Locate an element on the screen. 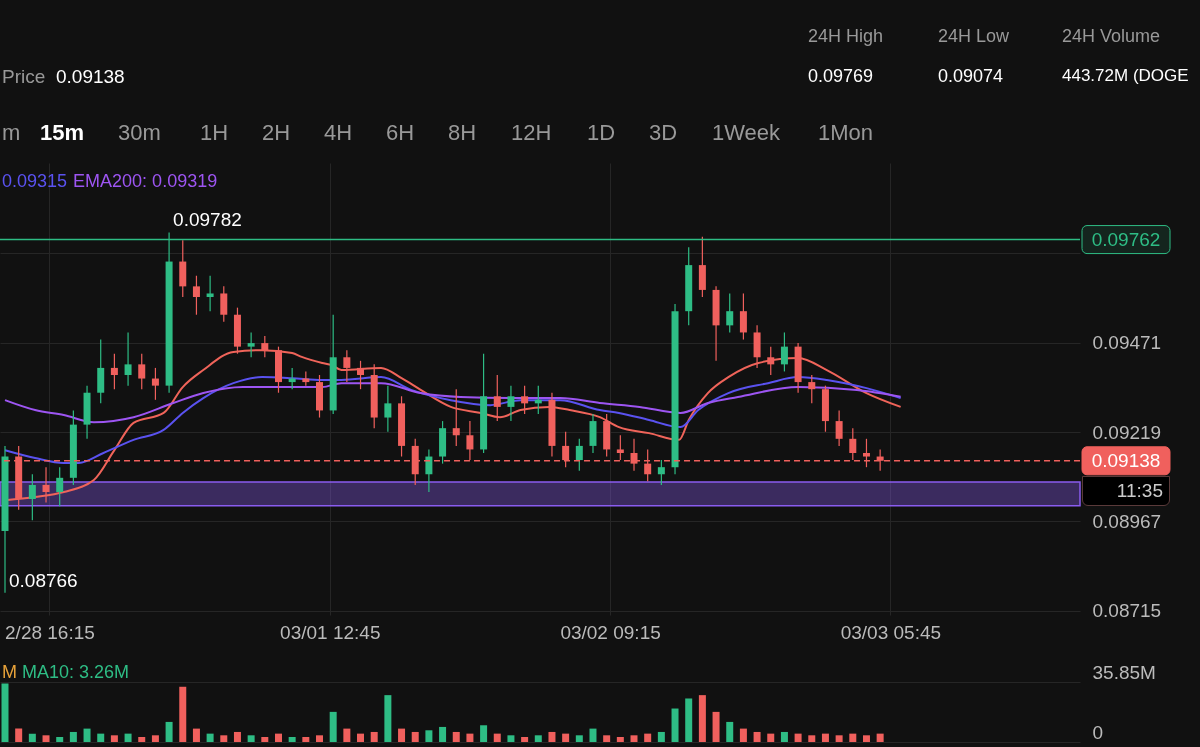 The image size is (1200, 747). y-tick-label: 0 is located at coordinates (1098, 732).